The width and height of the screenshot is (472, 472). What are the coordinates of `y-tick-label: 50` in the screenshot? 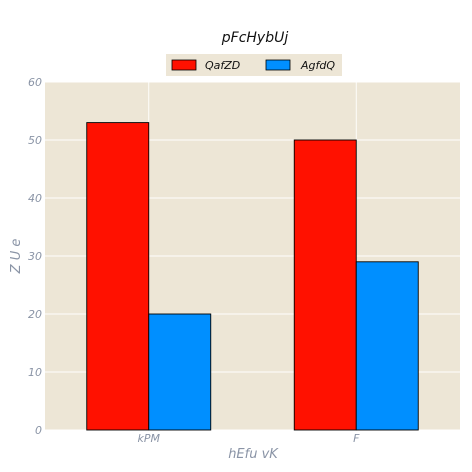 It's located at (35, 140).